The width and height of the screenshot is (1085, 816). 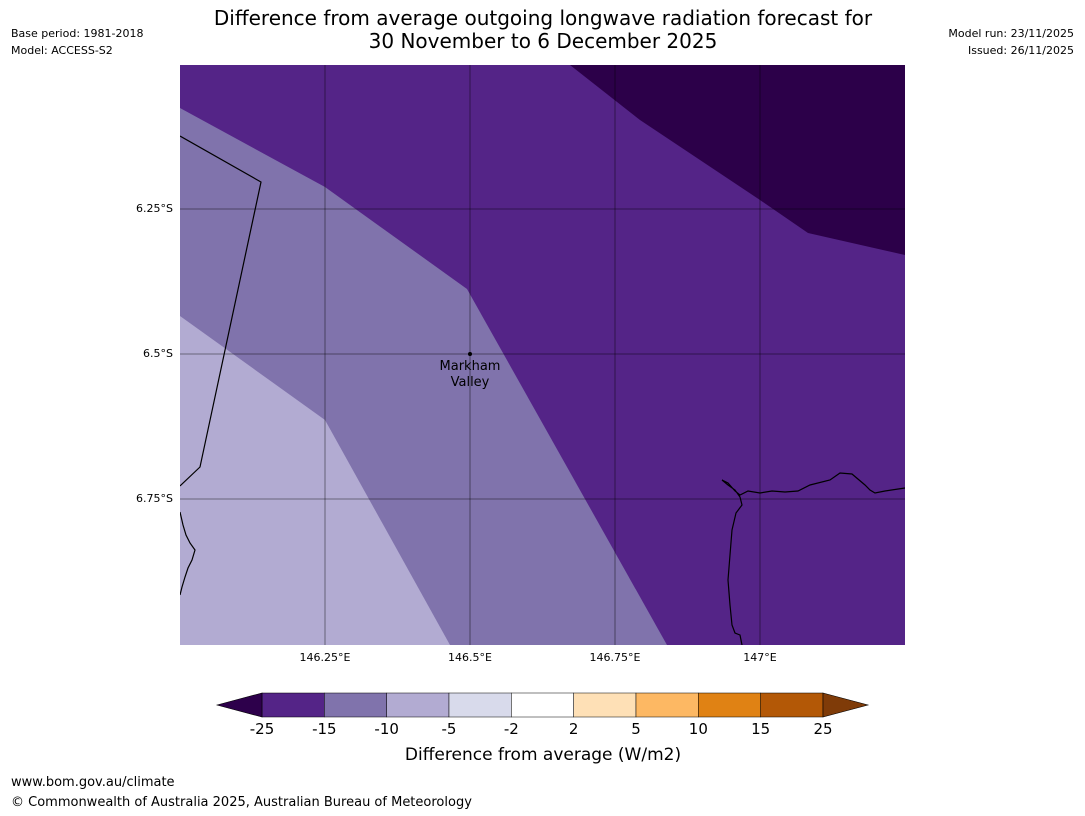 What do you see at coordinates (1011, 42) in the screenshot?
I see `meta-right: Model run: 23/11/2025 Issued: 26/11/2025` at bounding box center [1011, 42].